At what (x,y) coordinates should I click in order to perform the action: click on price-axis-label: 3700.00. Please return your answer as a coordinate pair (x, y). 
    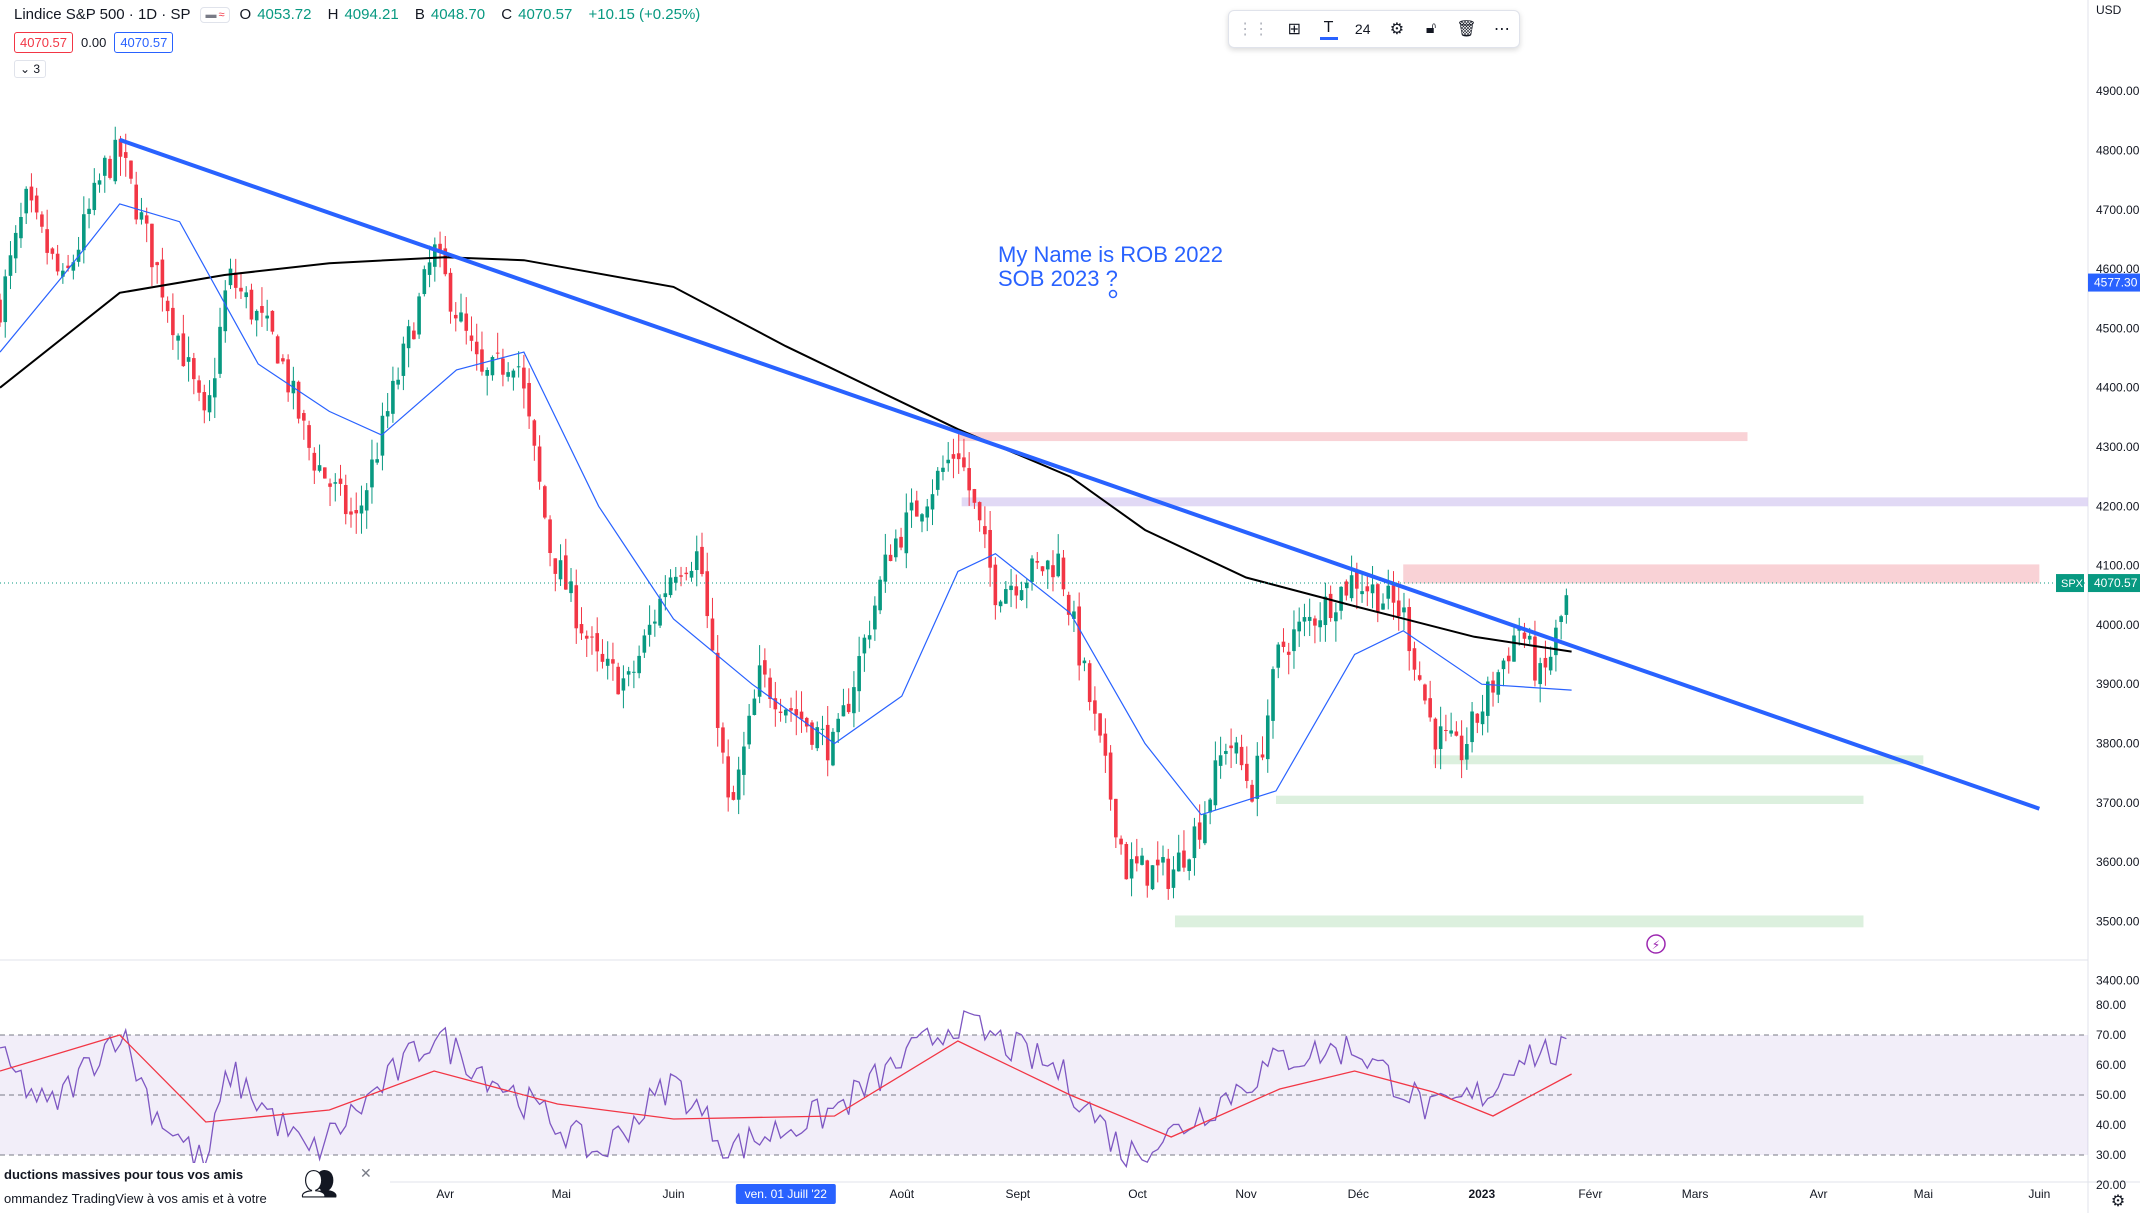
    Looking at the image, I should click on (2118, 803).